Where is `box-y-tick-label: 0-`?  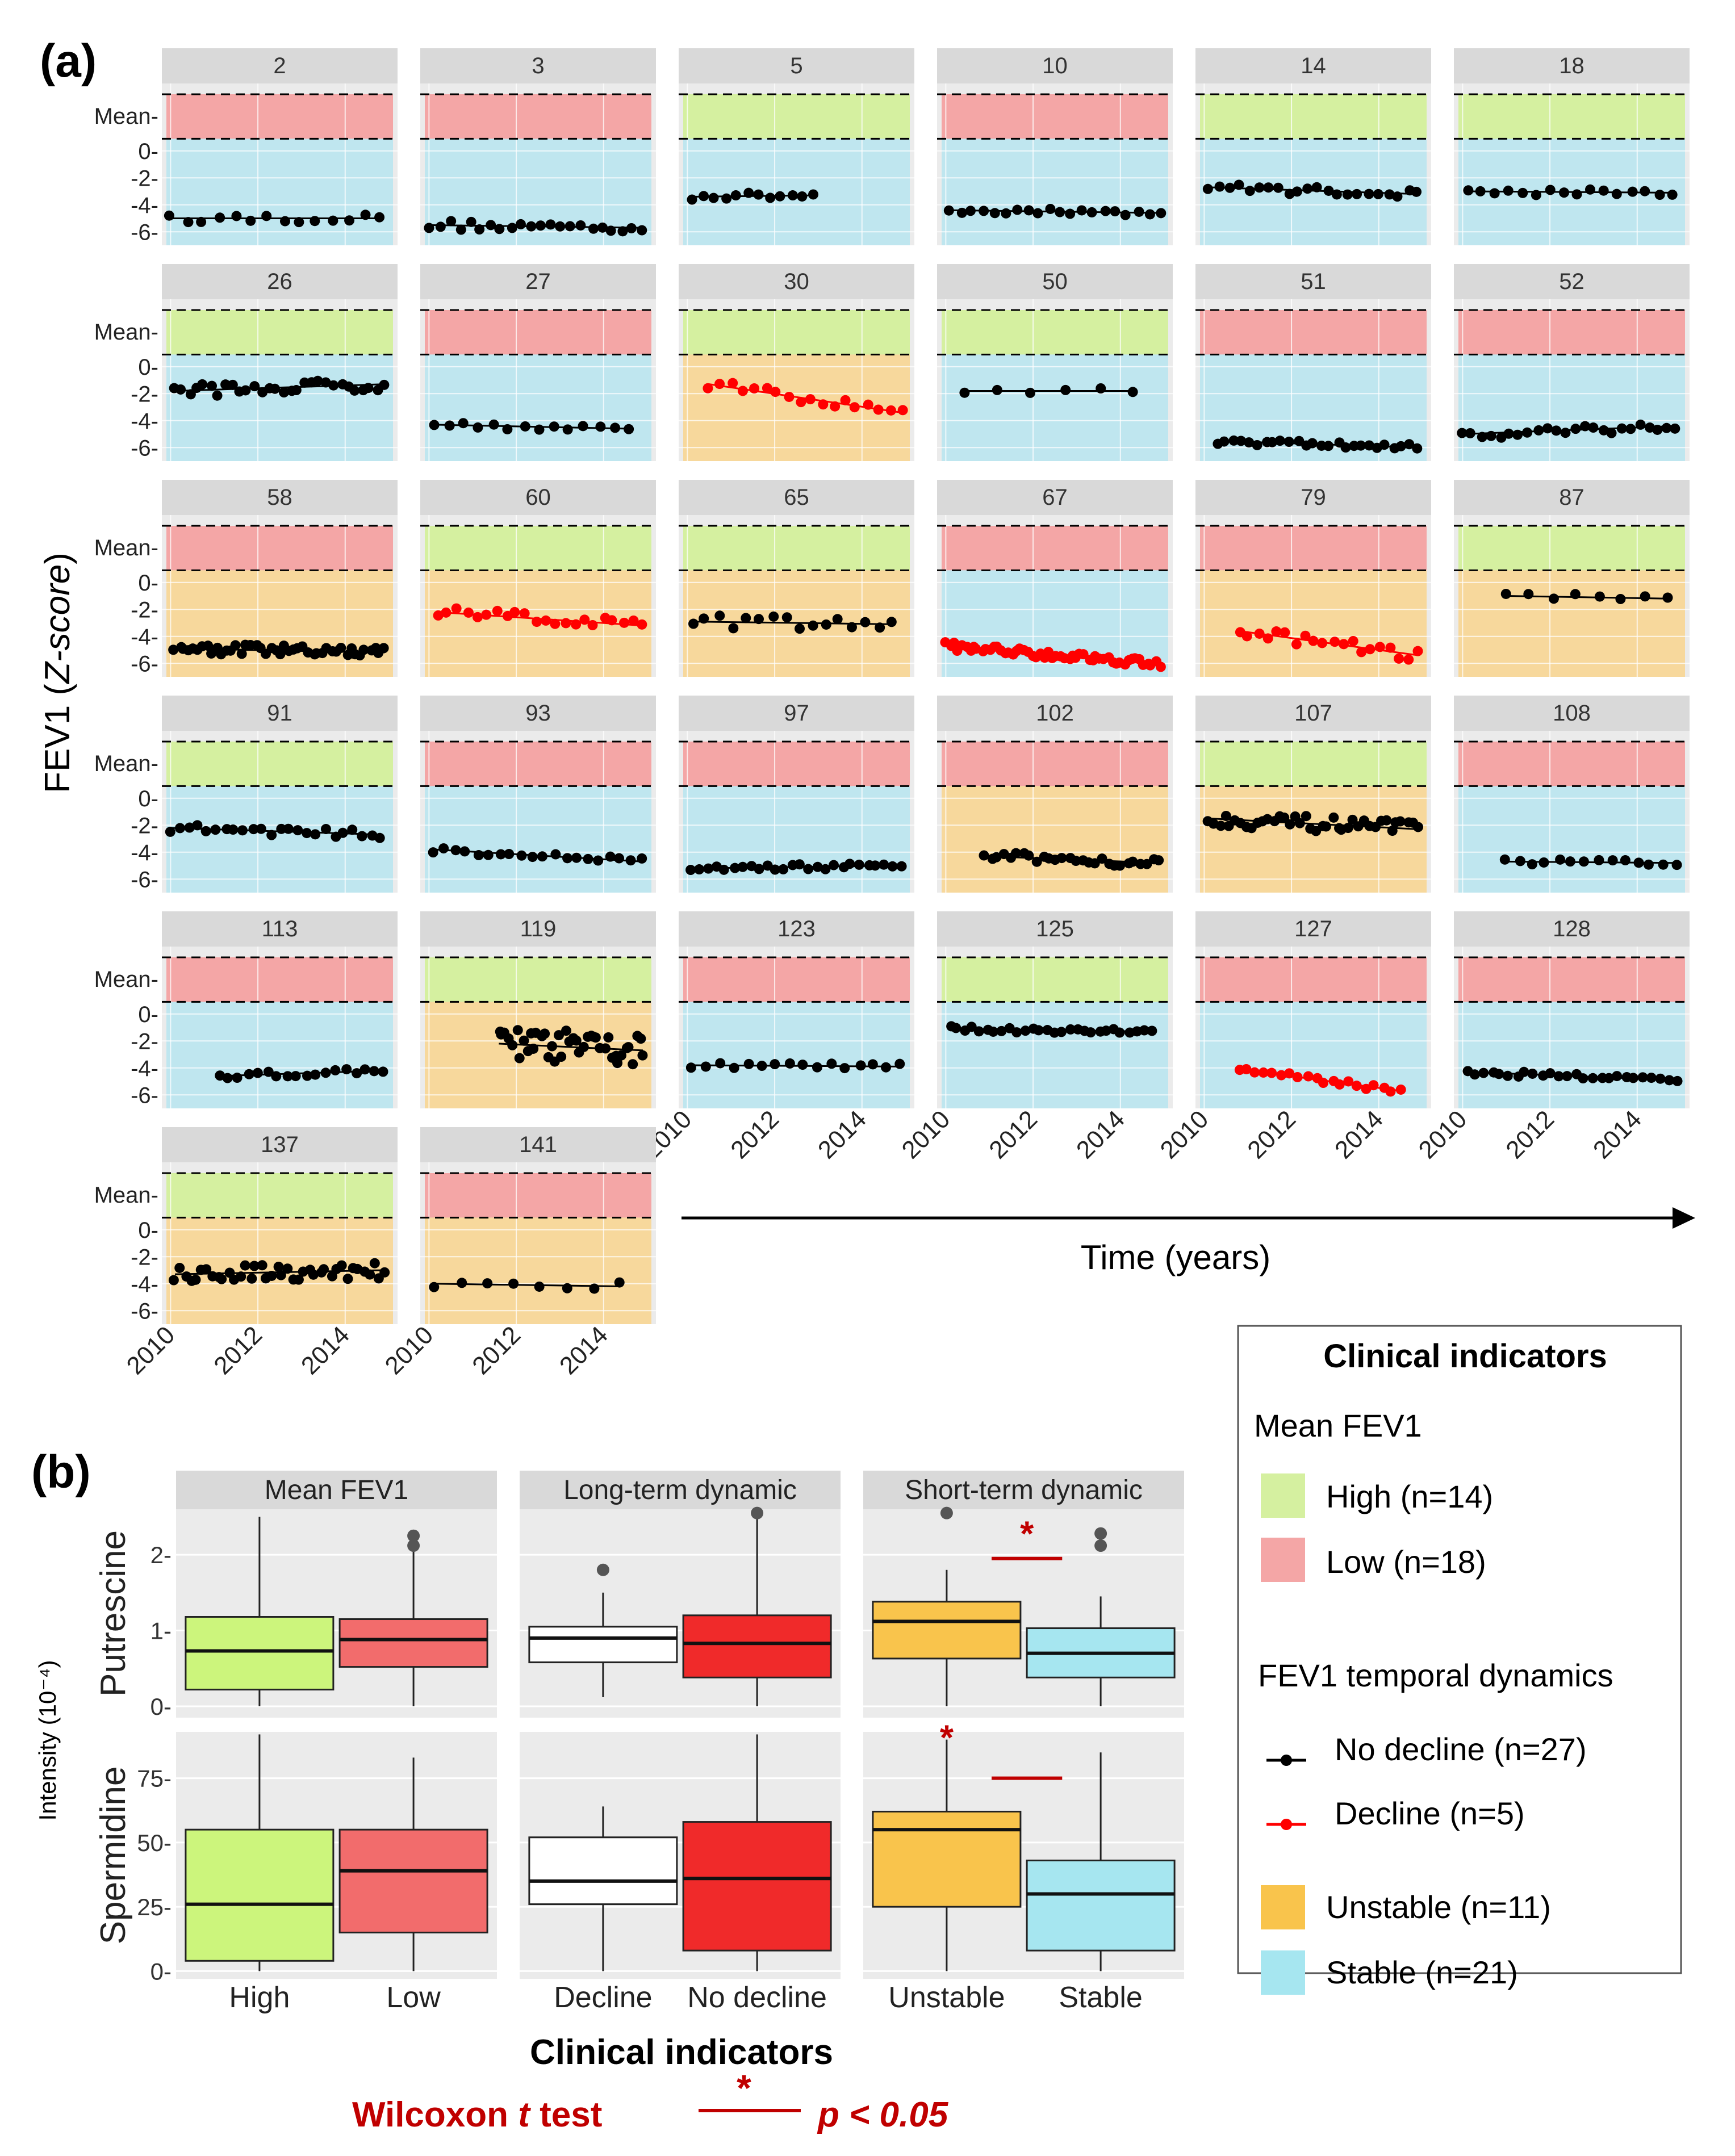
box-y-tick-label: 0- is located at coordinates (161, 1706).